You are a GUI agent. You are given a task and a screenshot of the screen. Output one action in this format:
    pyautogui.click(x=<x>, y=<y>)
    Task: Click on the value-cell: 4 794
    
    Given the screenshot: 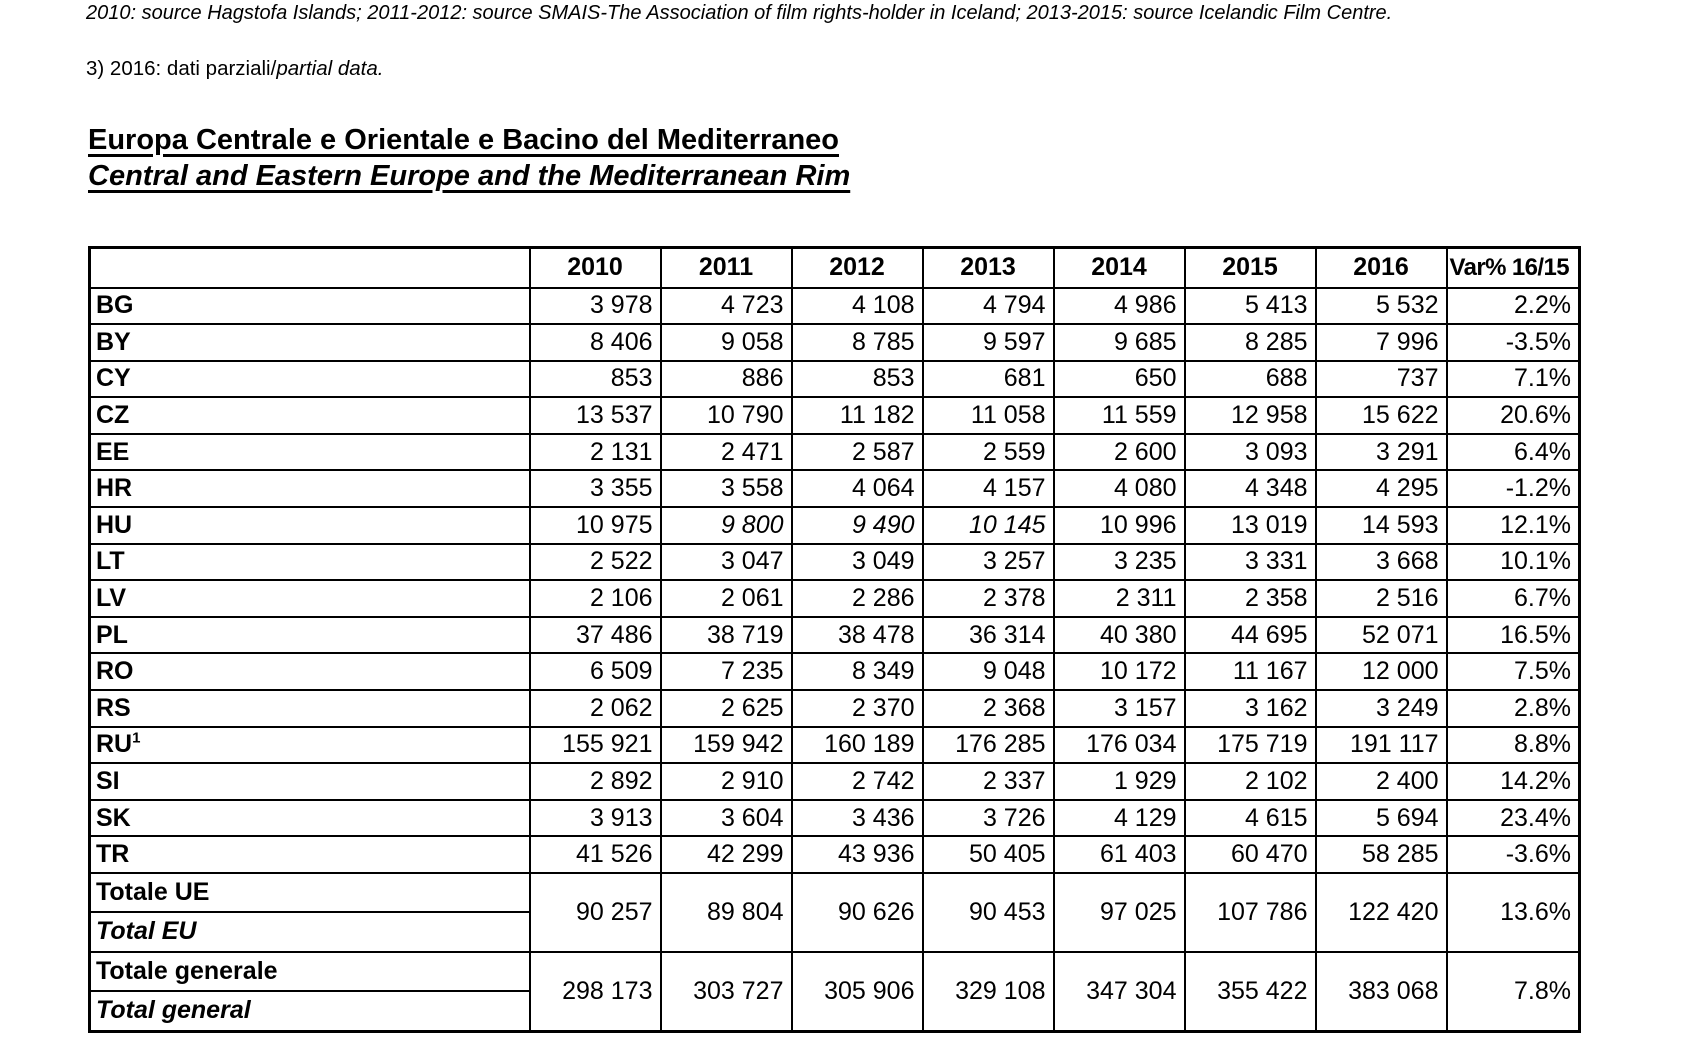 What is the action you would take?
    pyautogui.click(x=988, y=306)
    